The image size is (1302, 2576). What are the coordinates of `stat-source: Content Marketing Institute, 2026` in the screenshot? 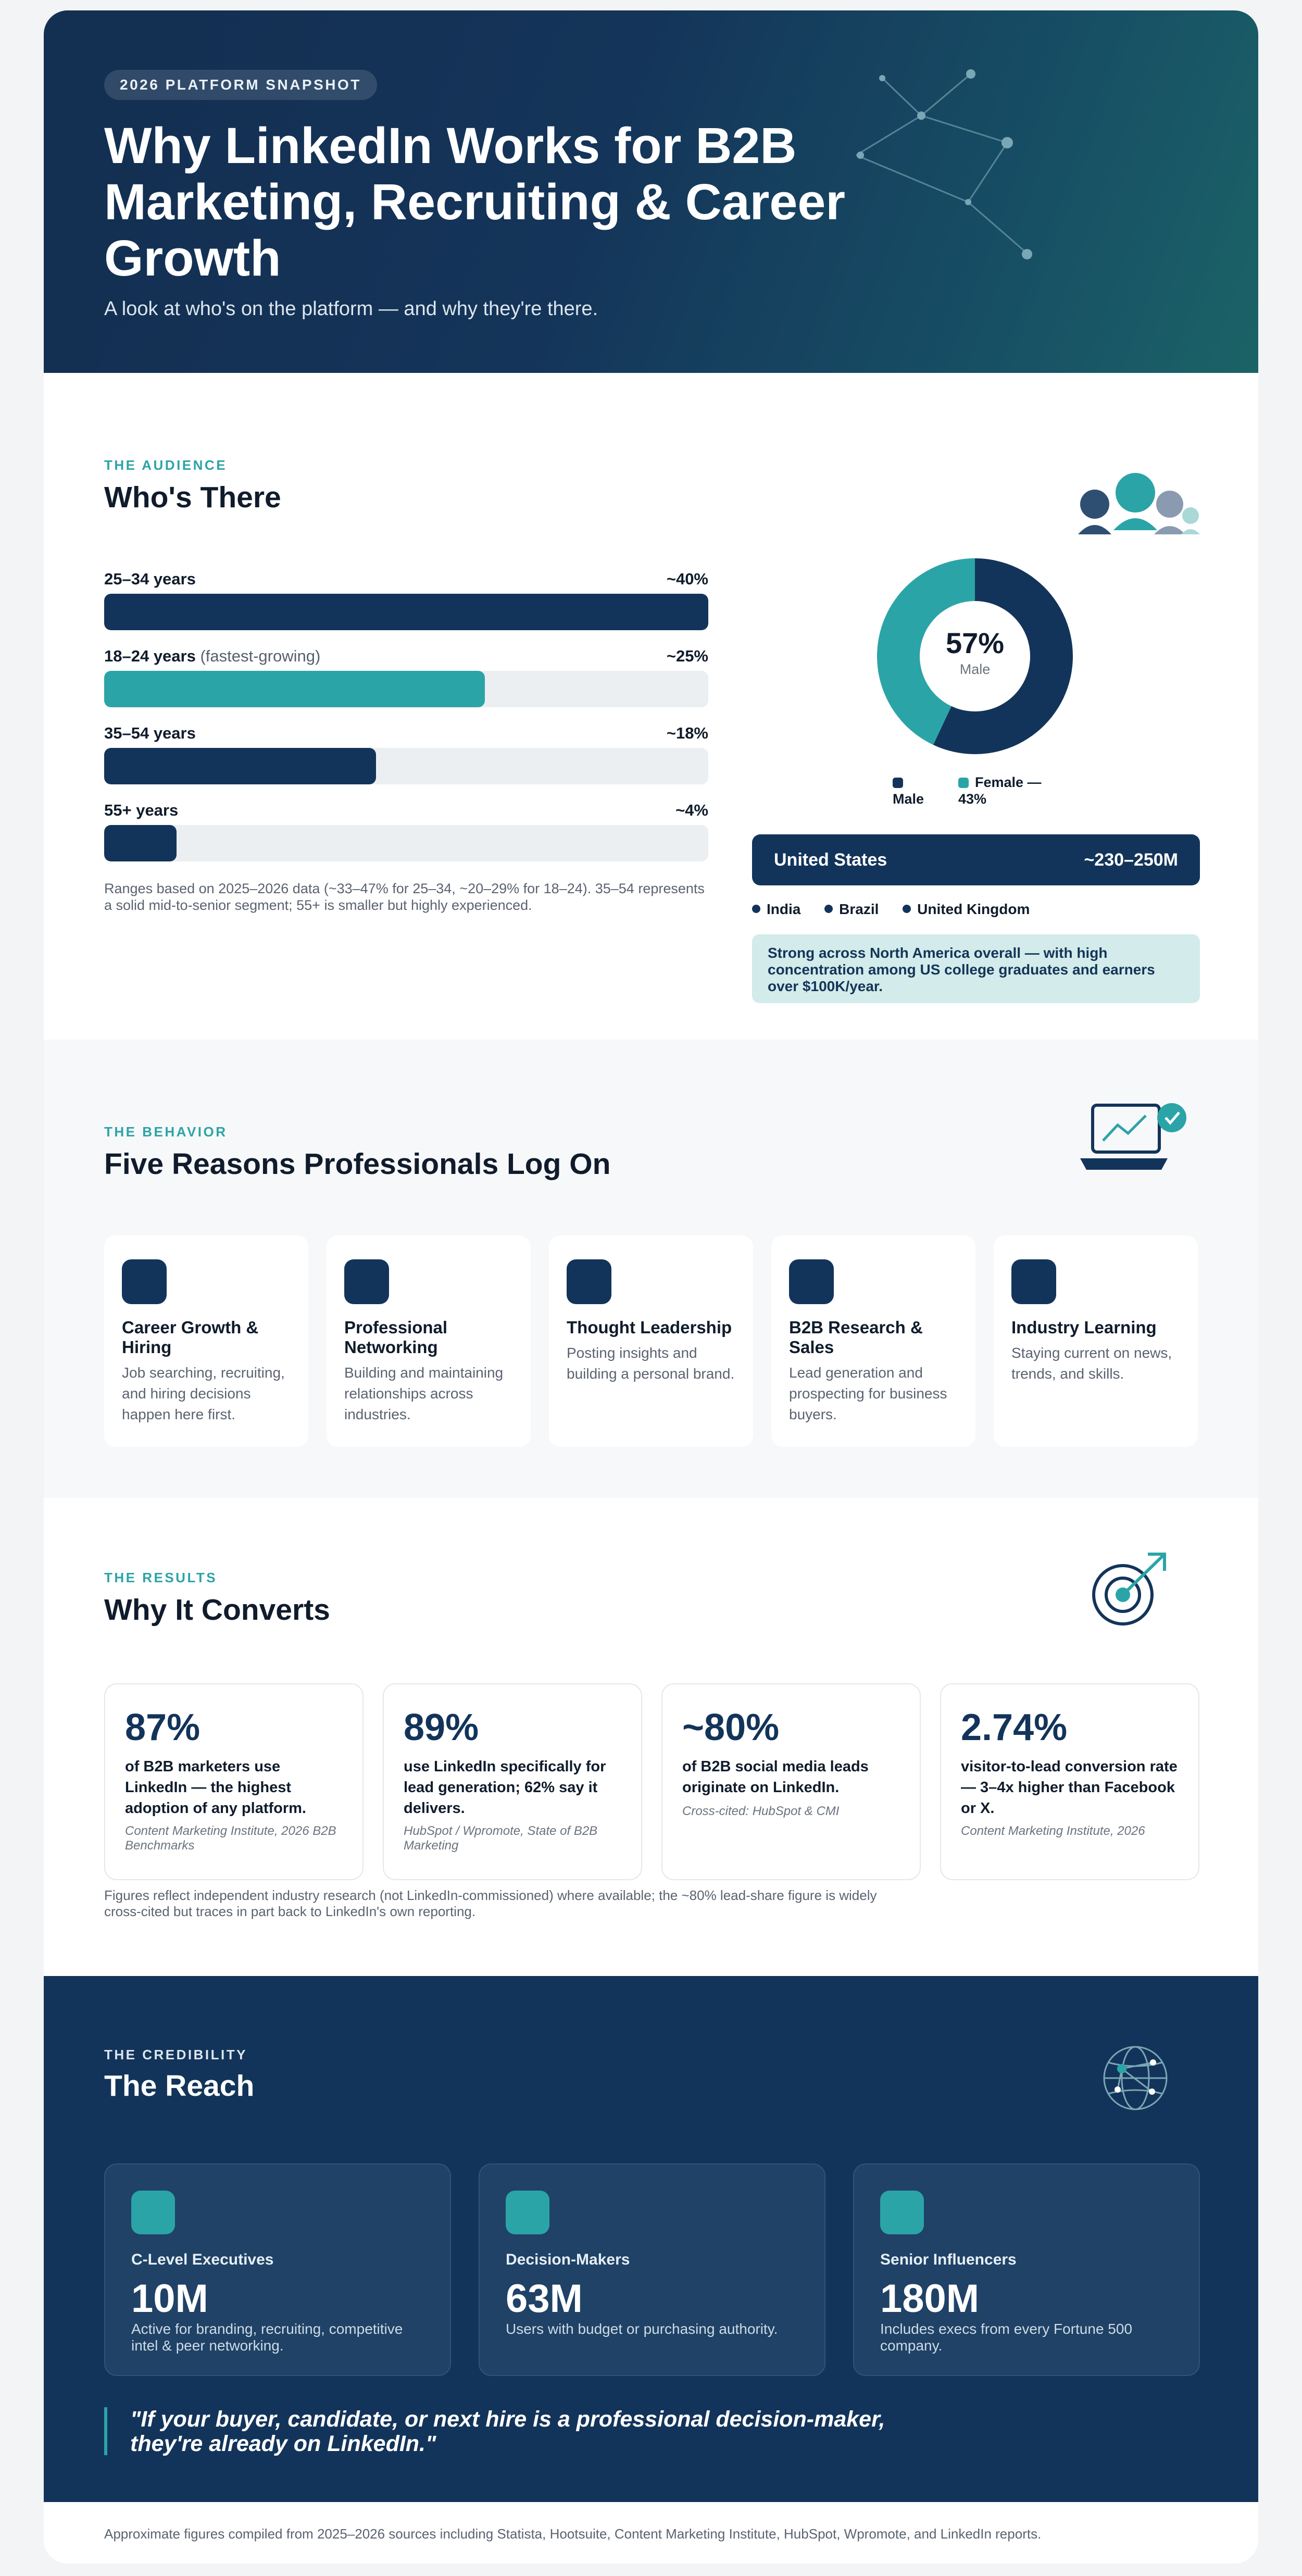 It's located at (1053, 1831).